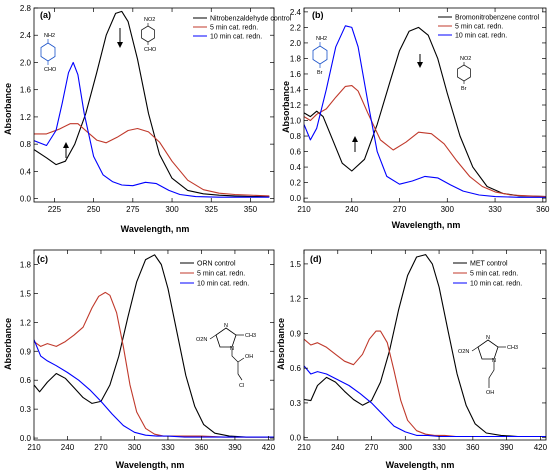 This screenshot has width=550, height=474. I want to click on x-tick-label: 250, so click(94, 209).